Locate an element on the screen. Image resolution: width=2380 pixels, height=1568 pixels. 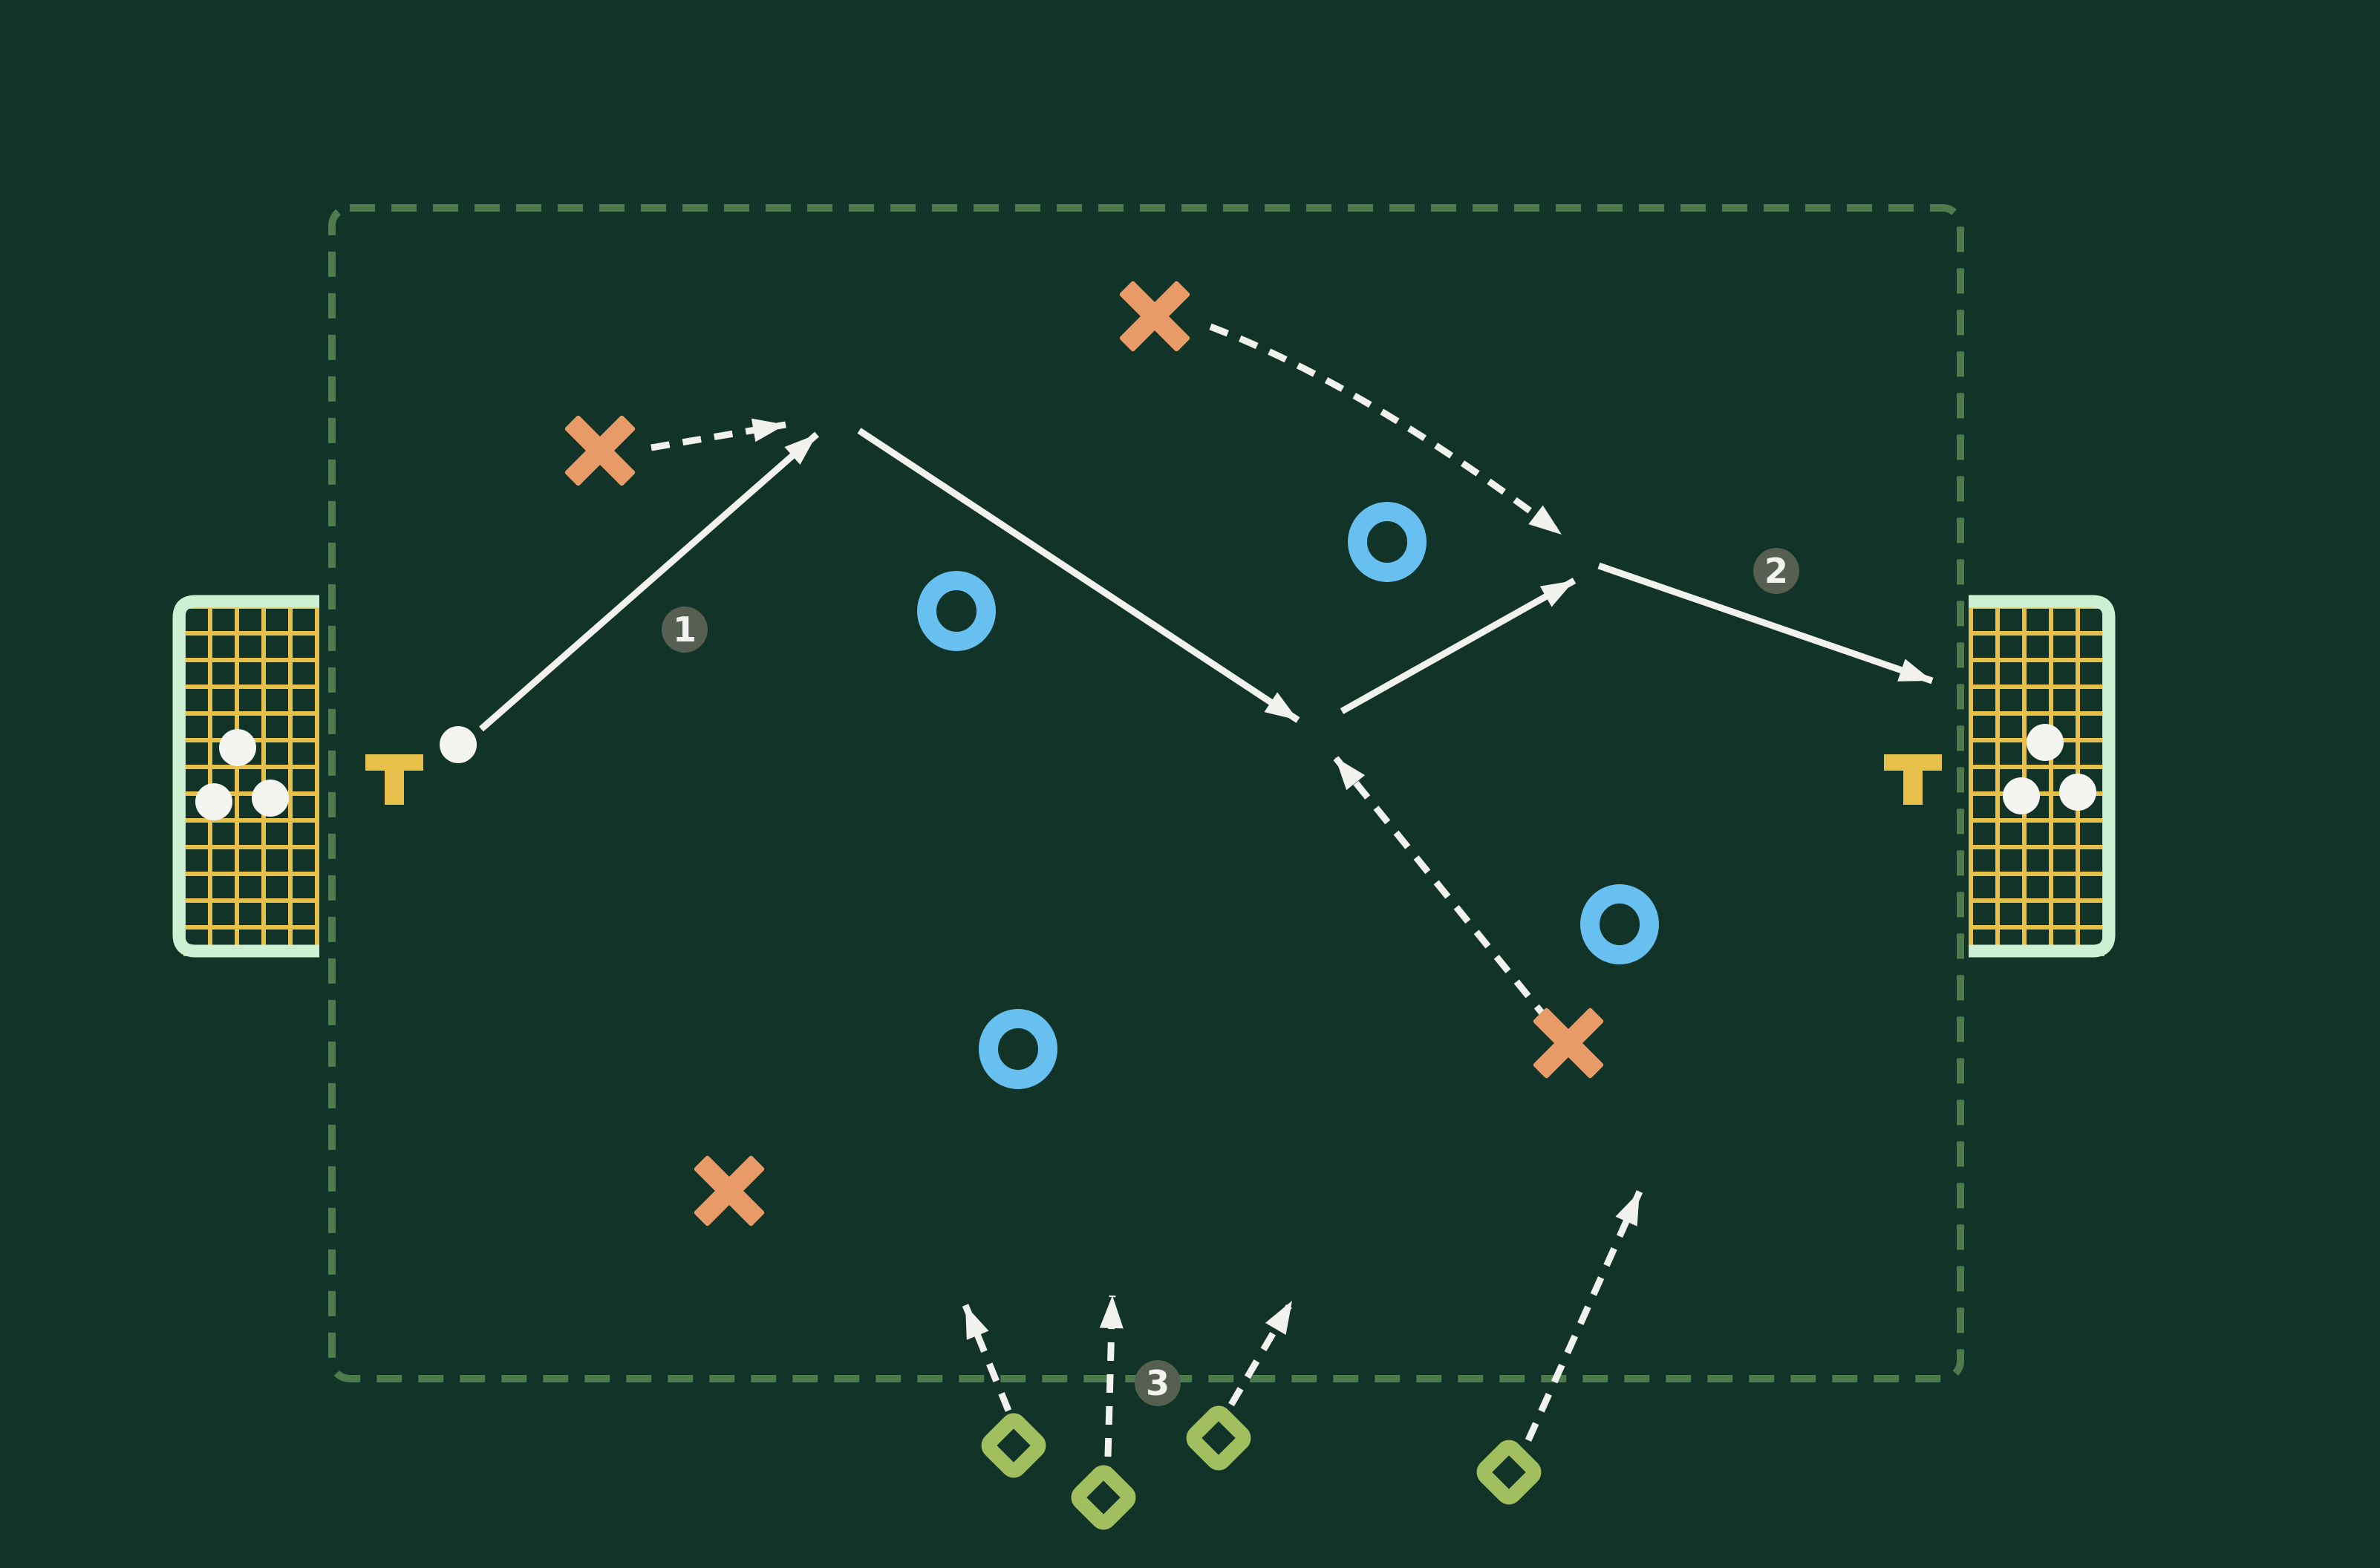
step-badge-2: 2 is located at coordinates (1776, 571).